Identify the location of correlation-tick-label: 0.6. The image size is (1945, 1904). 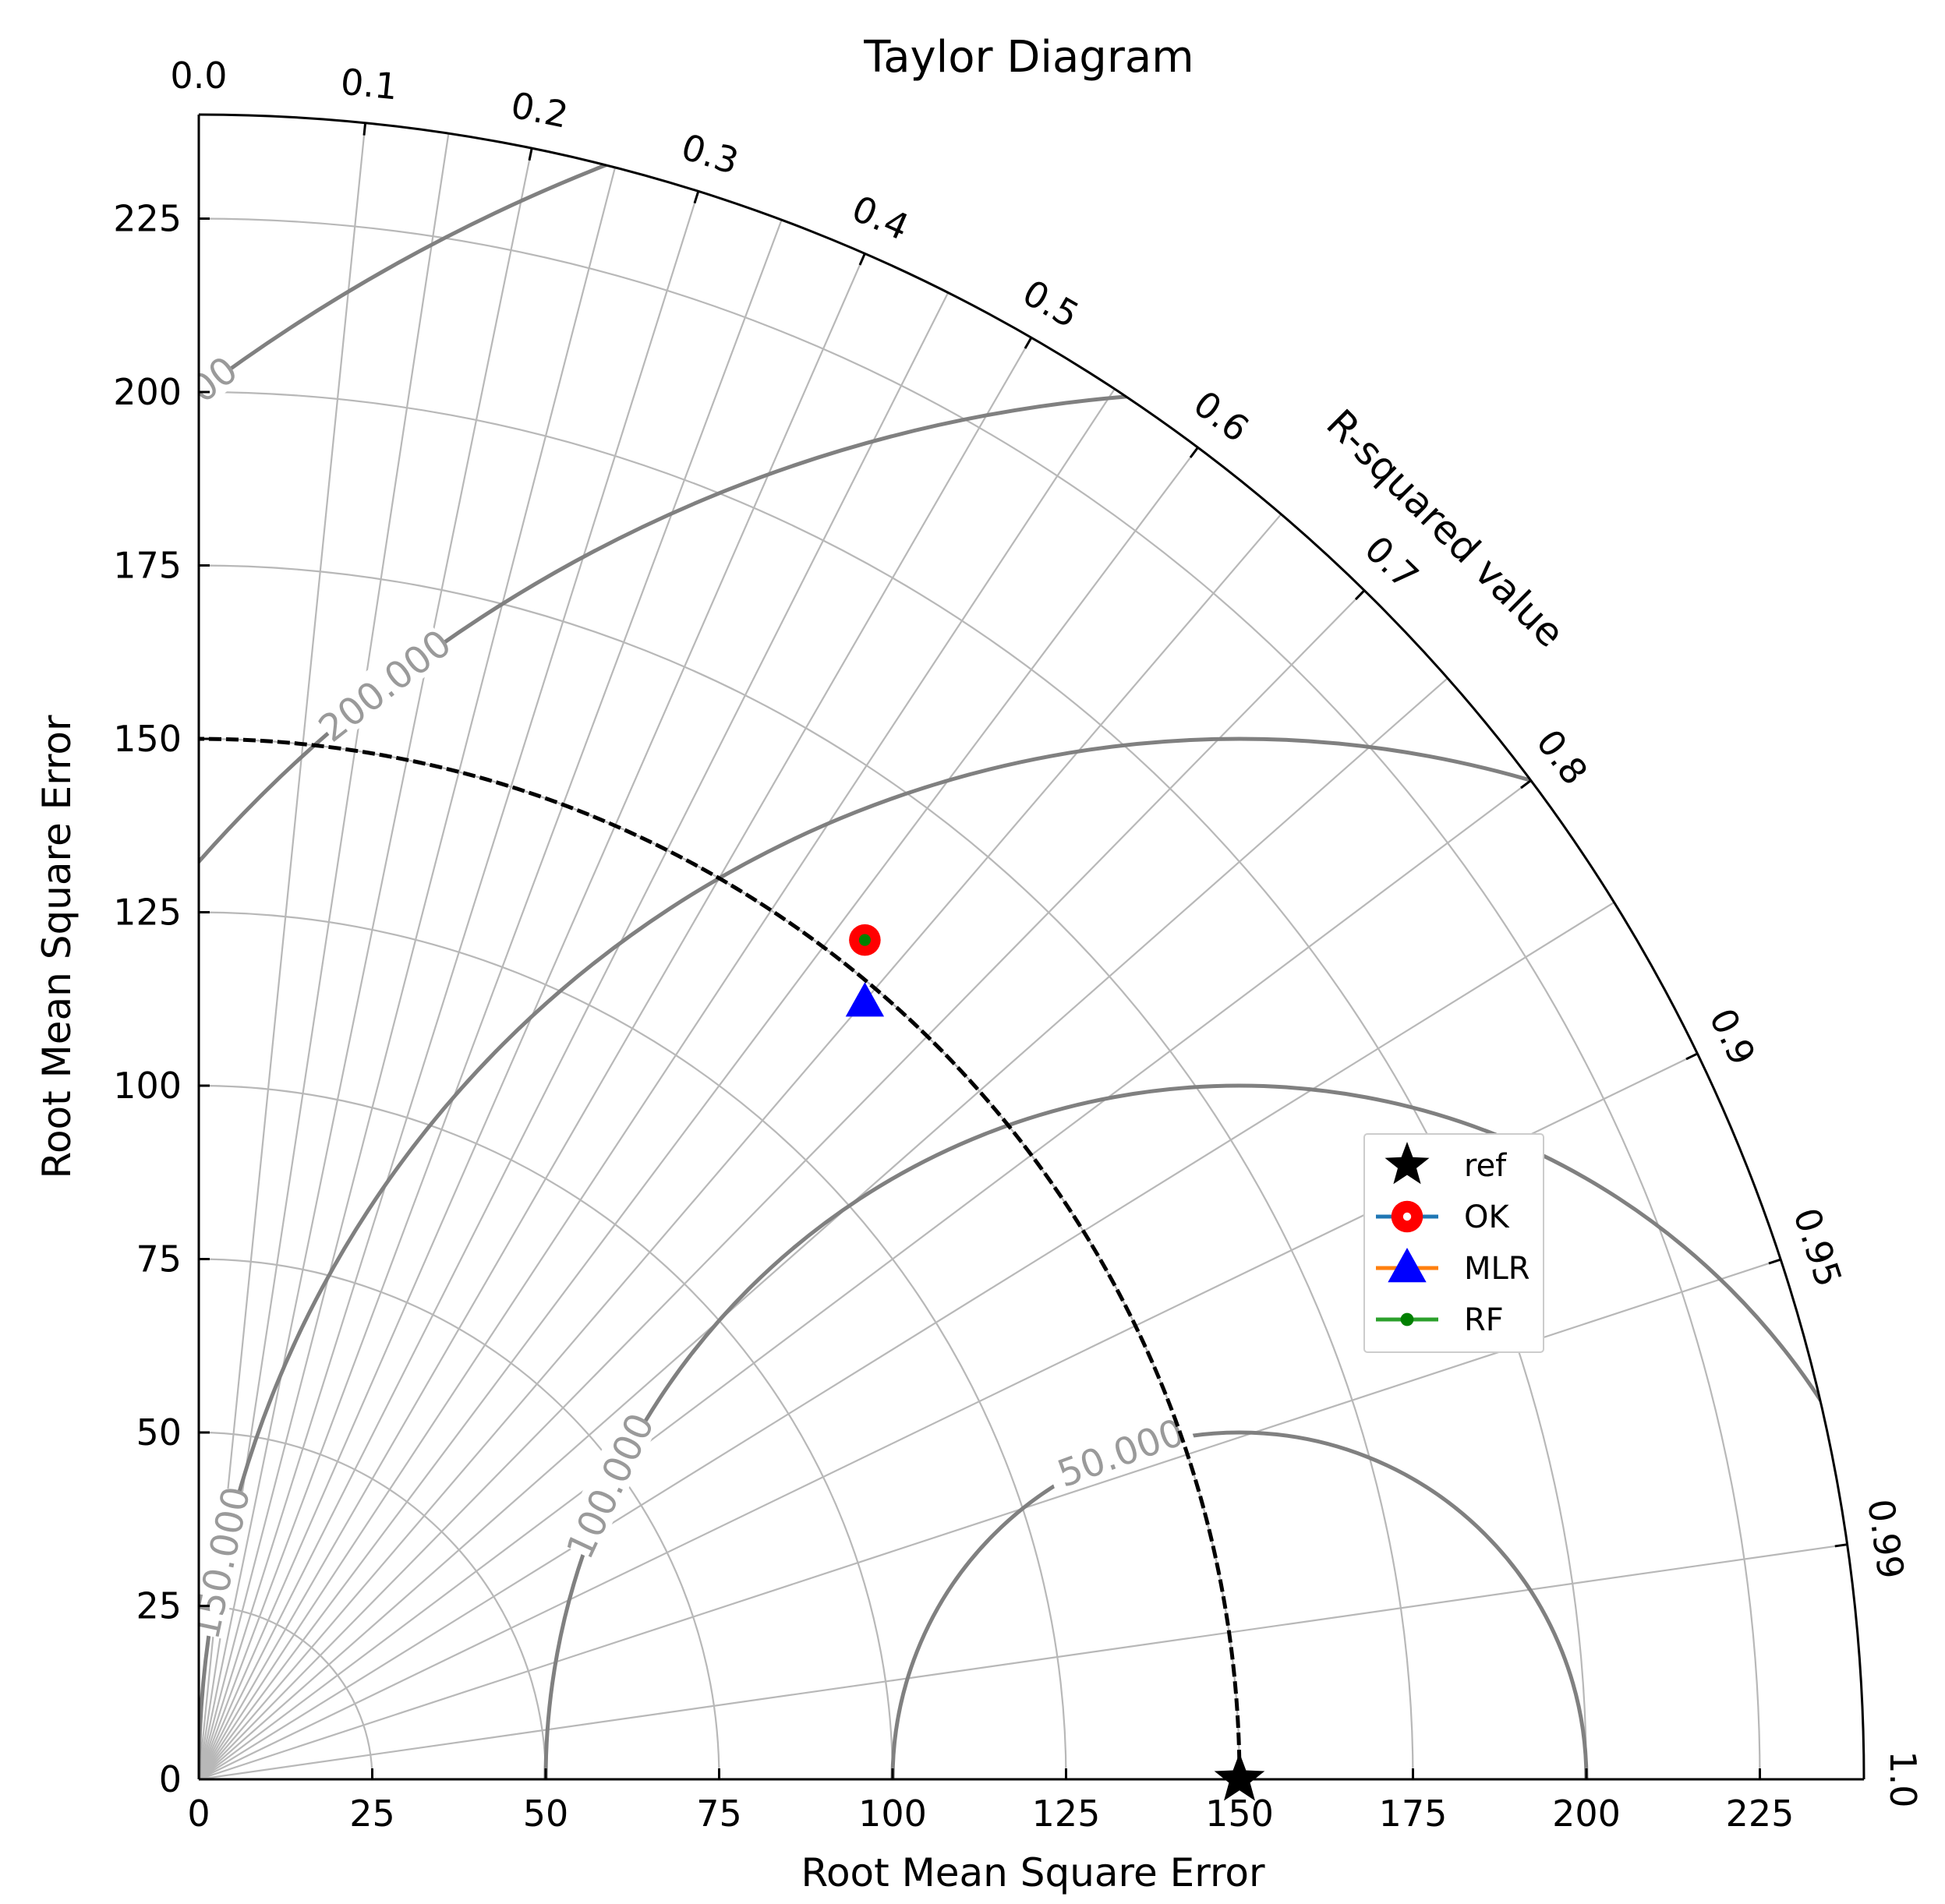
(1221, 416).